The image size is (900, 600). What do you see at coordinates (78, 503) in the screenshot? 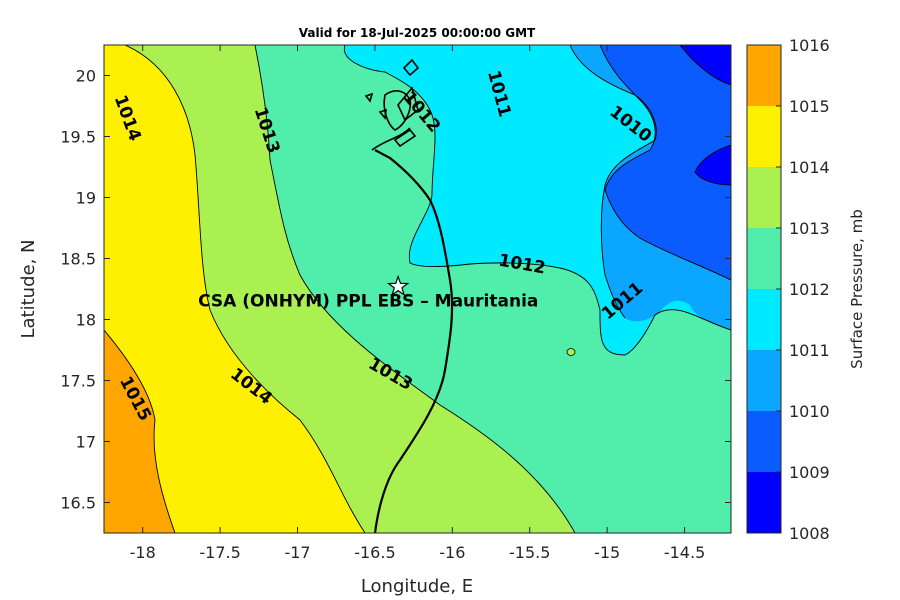
I see `y-tick-label: 16.5` at bounding box center [78, 503].